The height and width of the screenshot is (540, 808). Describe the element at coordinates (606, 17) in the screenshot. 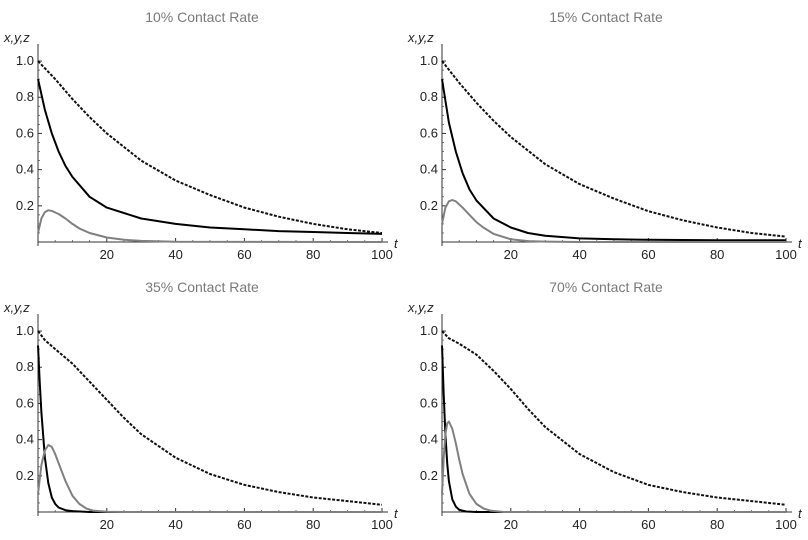

I see `chart-title: 15% Contact Rate` at that location.